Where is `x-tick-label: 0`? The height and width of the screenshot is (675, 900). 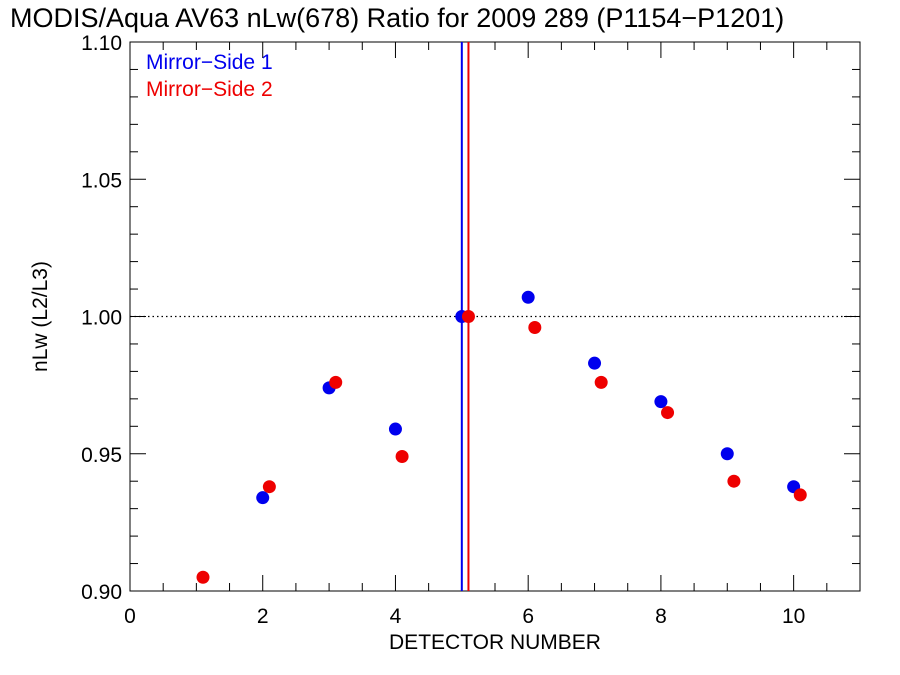 x-tick-label: 0 is located at coordinates (130, 616).